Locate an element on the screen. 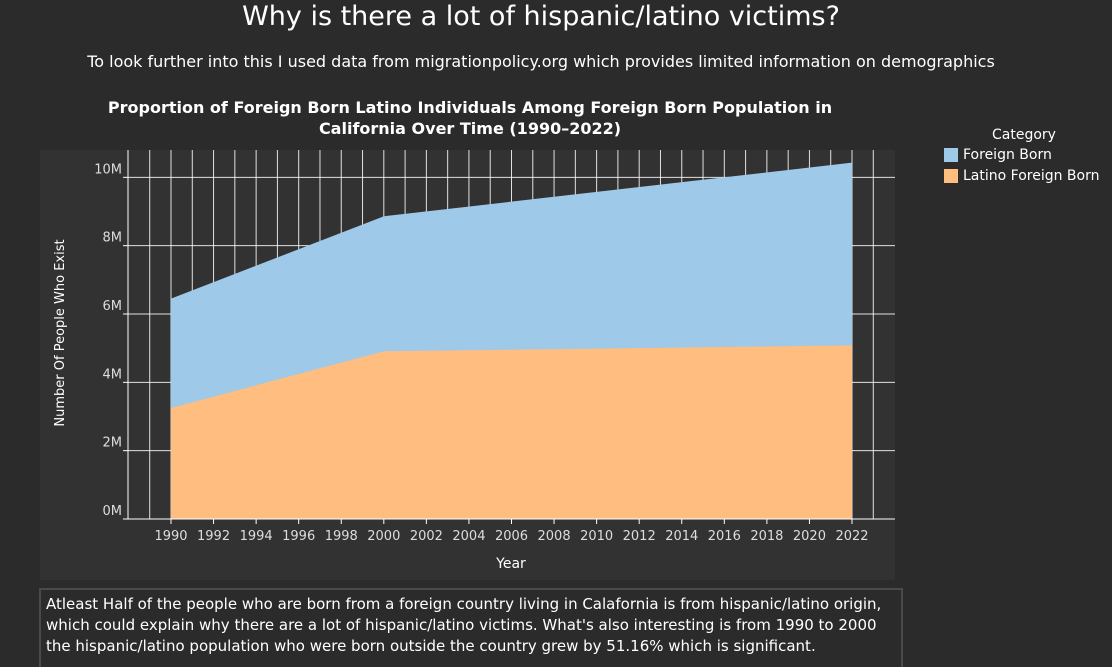 The width and height of the screenshot is (1112, 667). legend-item-foreign-born: Foreign Born is located at coordinates (1026, 154).